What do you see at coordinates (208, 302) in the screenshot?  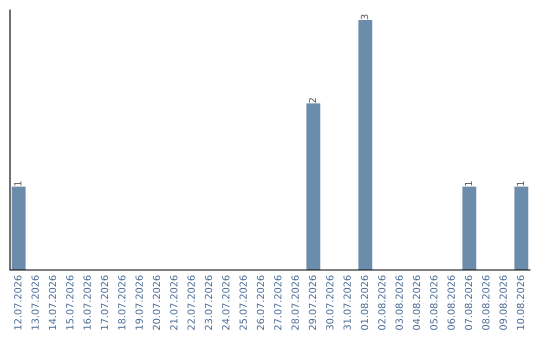 I see `x-tick-label: 23.07.2026` at bounding box center [208, 302].